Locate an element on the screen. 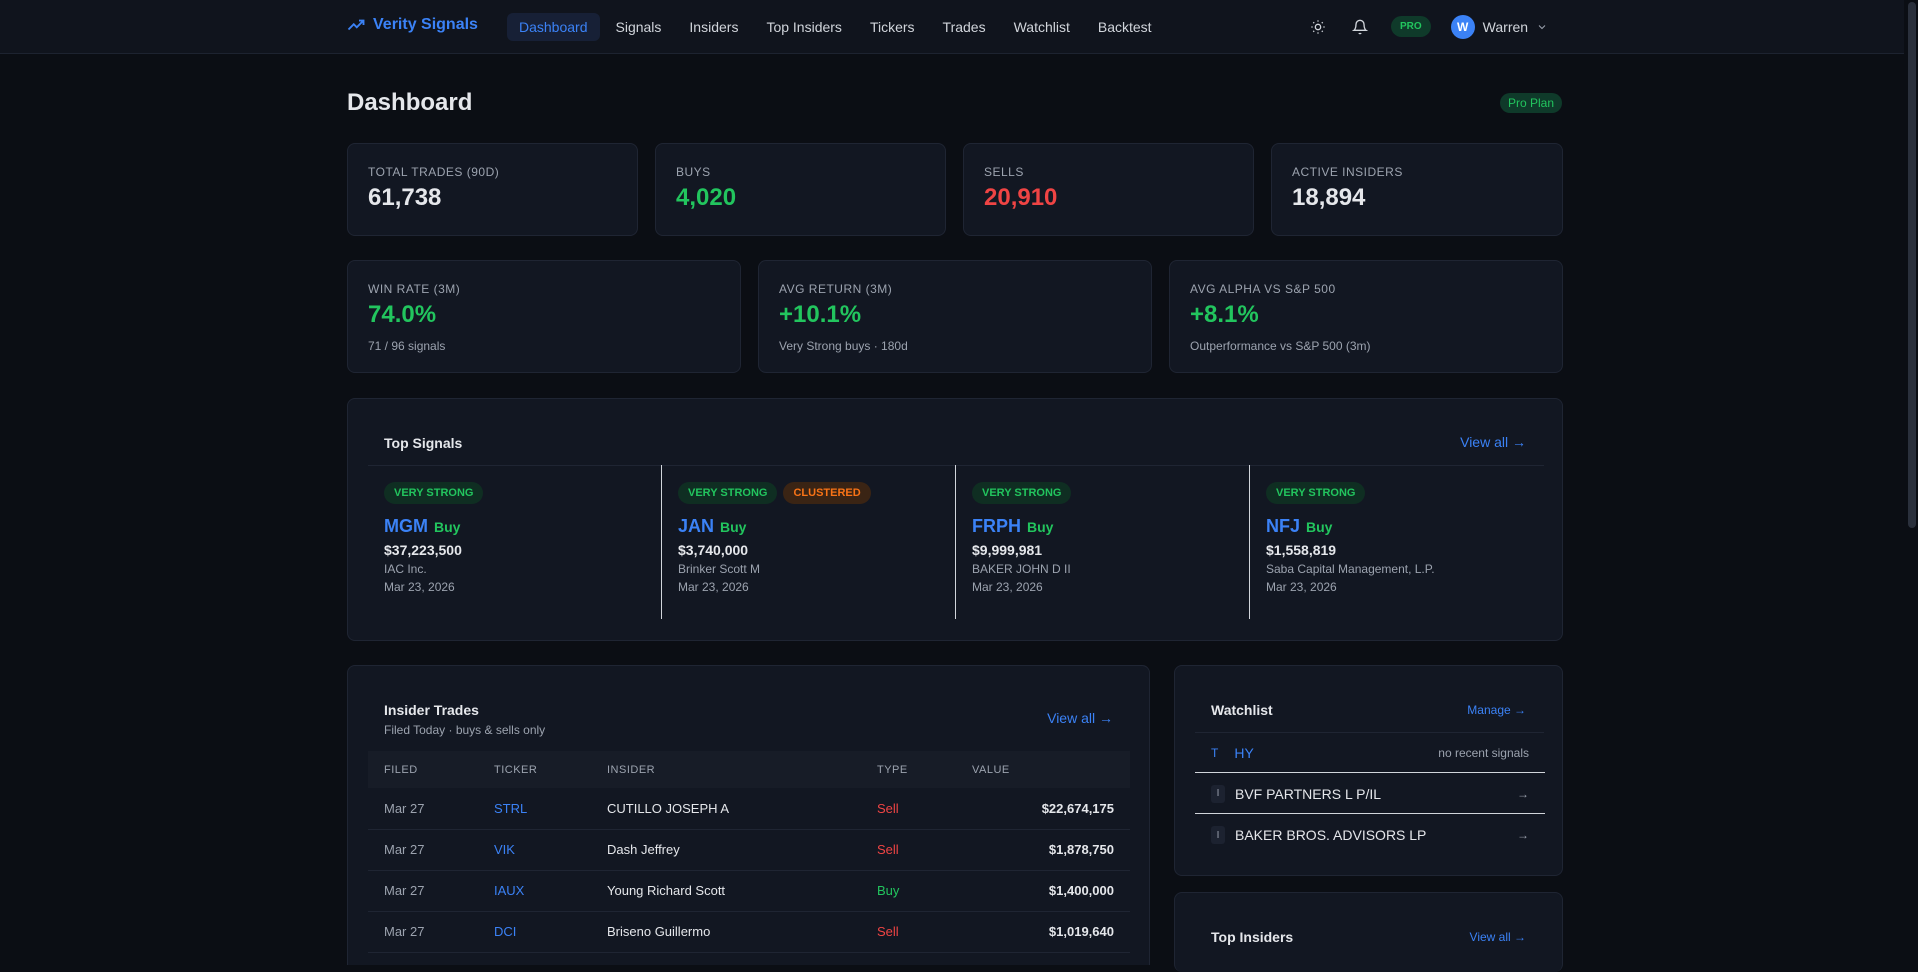  column-header: TICKER is located at coordinates (534, 769).